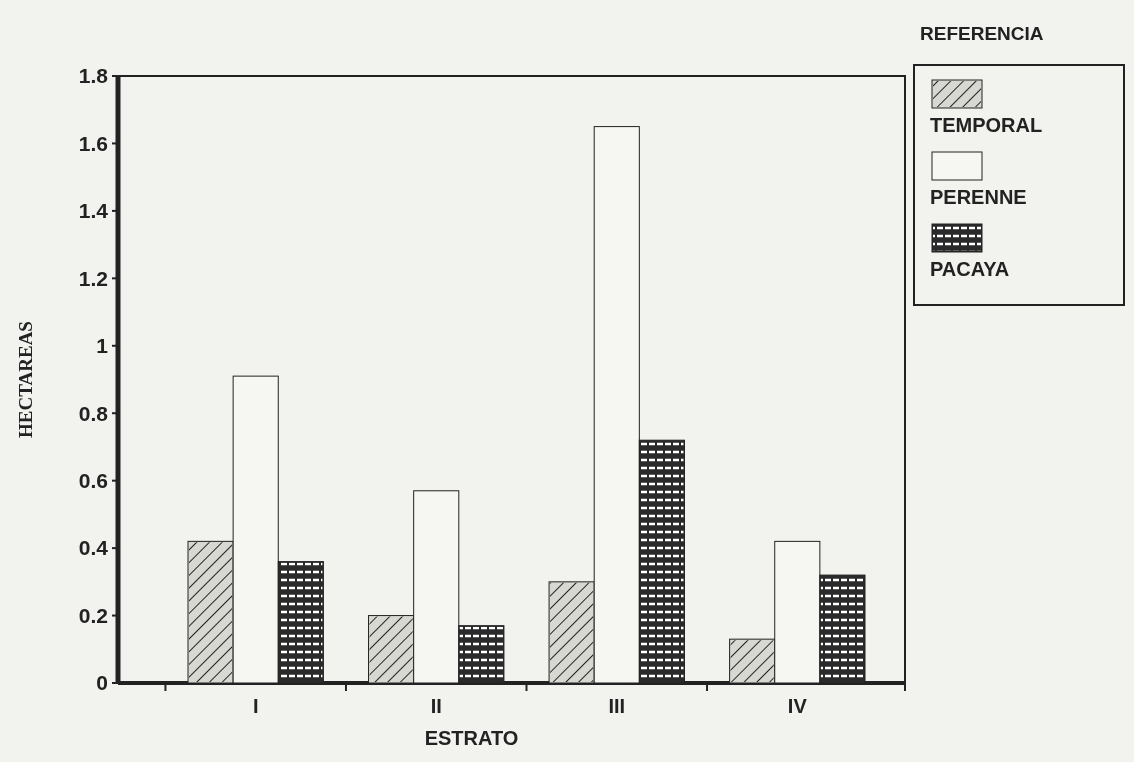  What do you see at coordinates (982, 33) in the screenshot?
I see `legend-title: REFERENCIA` at bounding box center [982, 33].